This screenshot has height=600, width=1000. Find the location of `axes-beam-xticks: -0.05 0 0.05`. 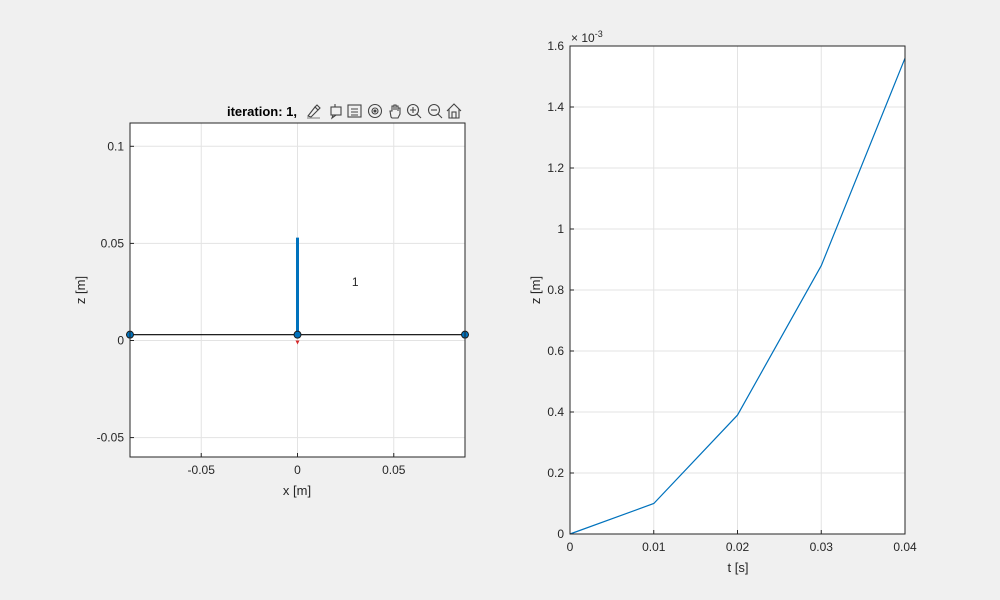

axes-beam-xticks: -0.05 0 0.05 is located at coordinates (297, 465).